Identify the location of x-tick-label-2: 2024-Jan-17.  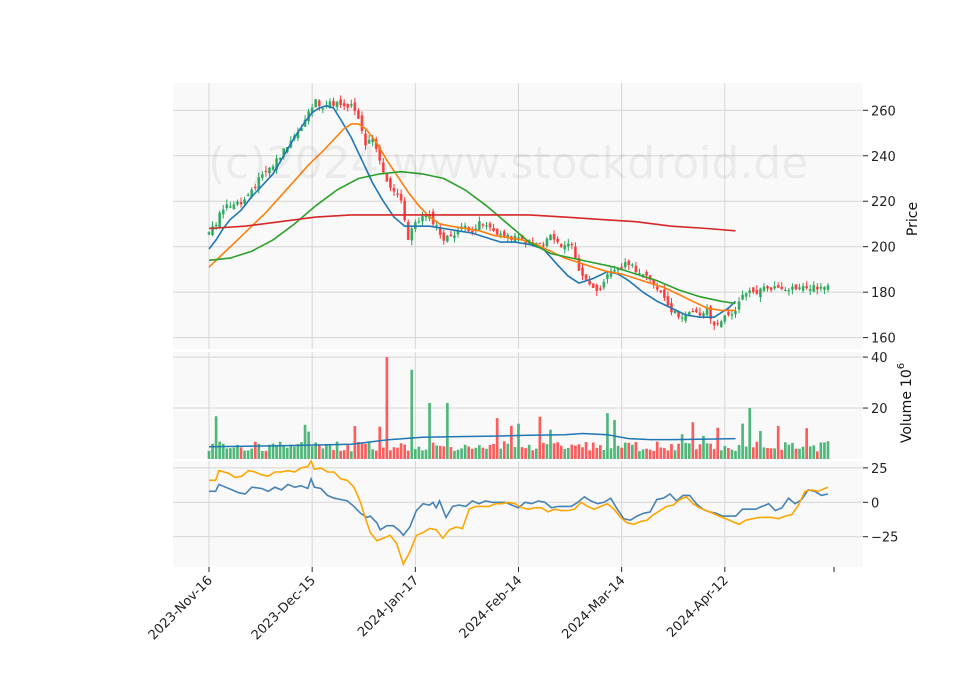
(388, 606).